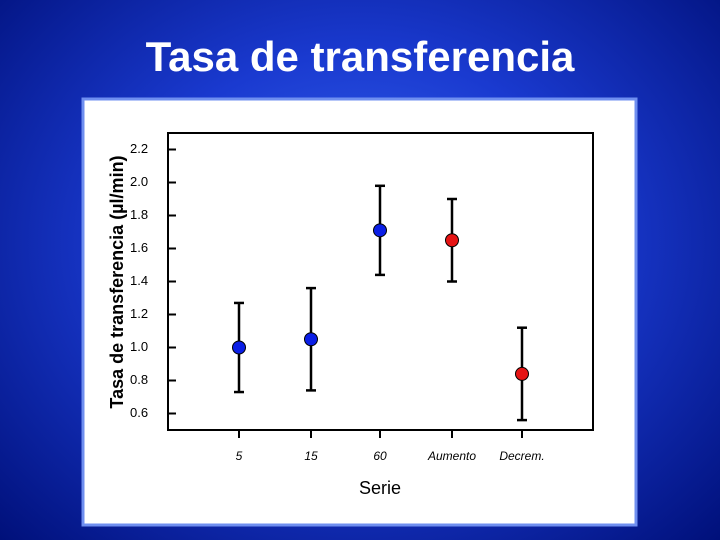  I want to click on slide-title: Tasa de transferencia, so click(360, 56).